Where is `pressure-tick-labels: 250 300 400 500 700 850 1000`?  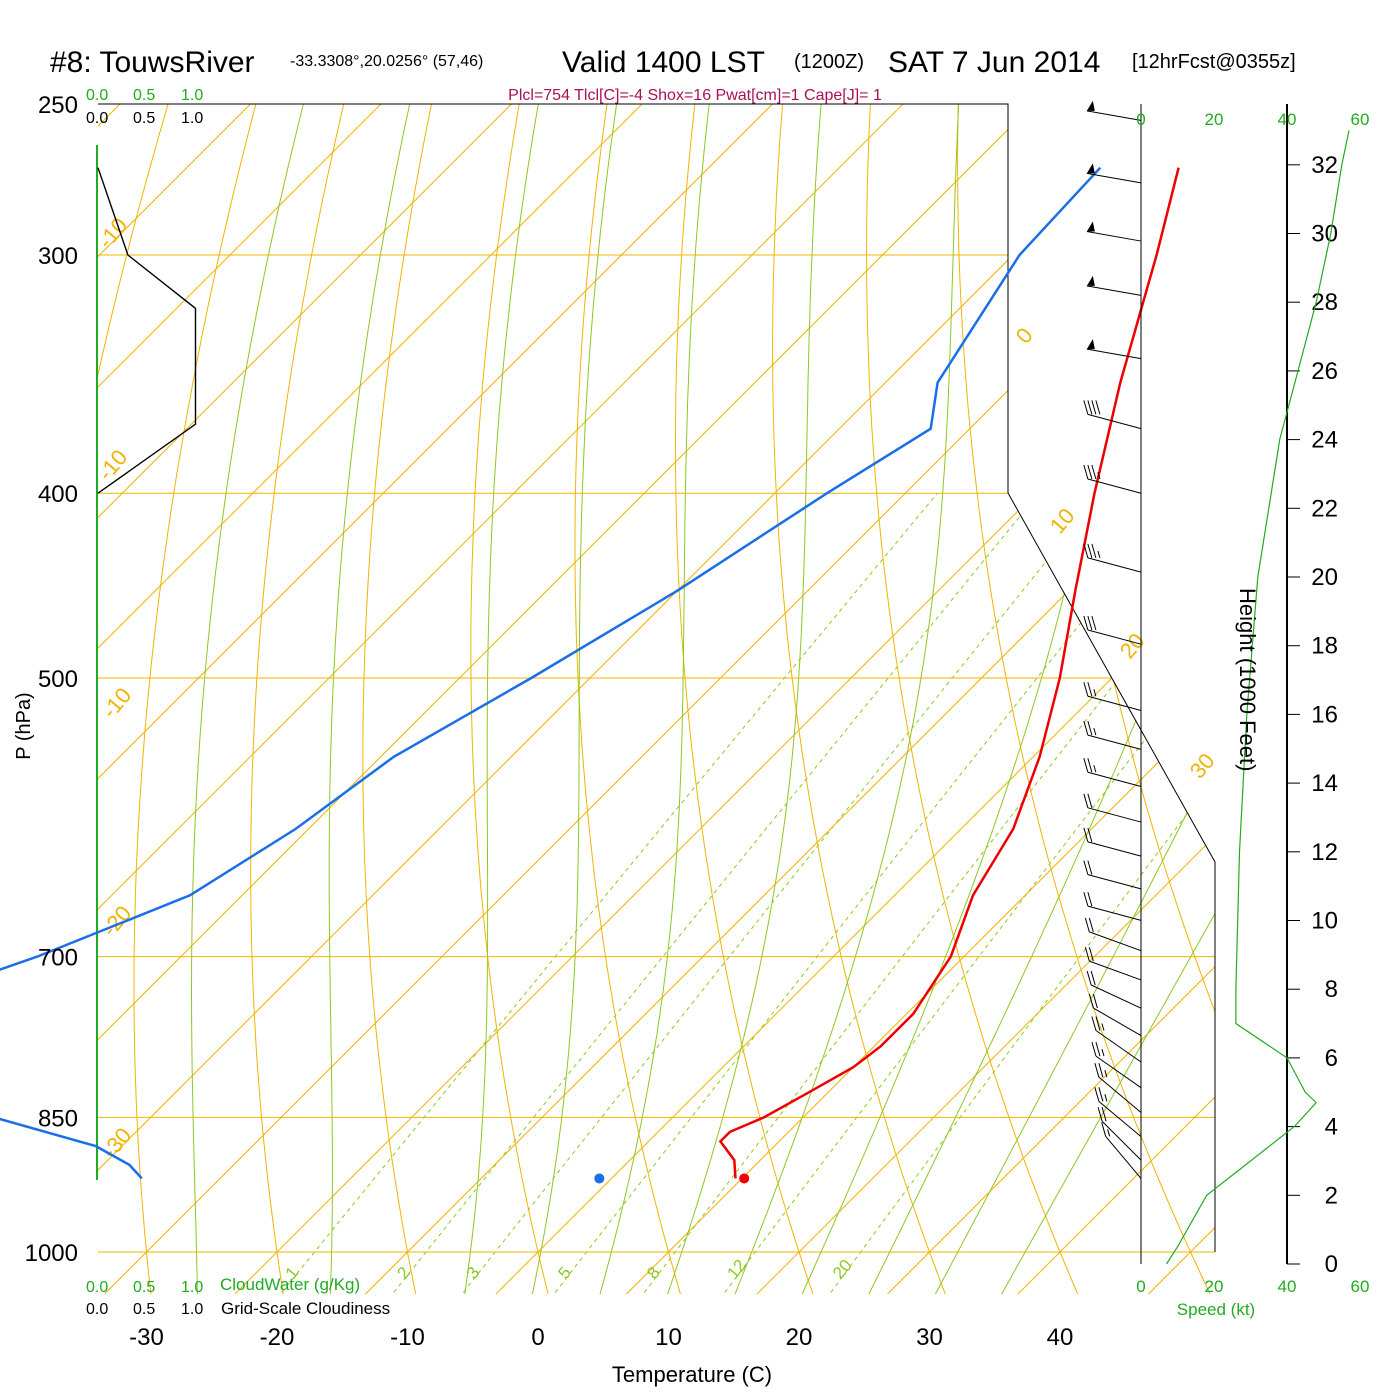 pressure-tick-labels: 250 300 400 500 700 850 1000 is located at coordinates (51, 679).